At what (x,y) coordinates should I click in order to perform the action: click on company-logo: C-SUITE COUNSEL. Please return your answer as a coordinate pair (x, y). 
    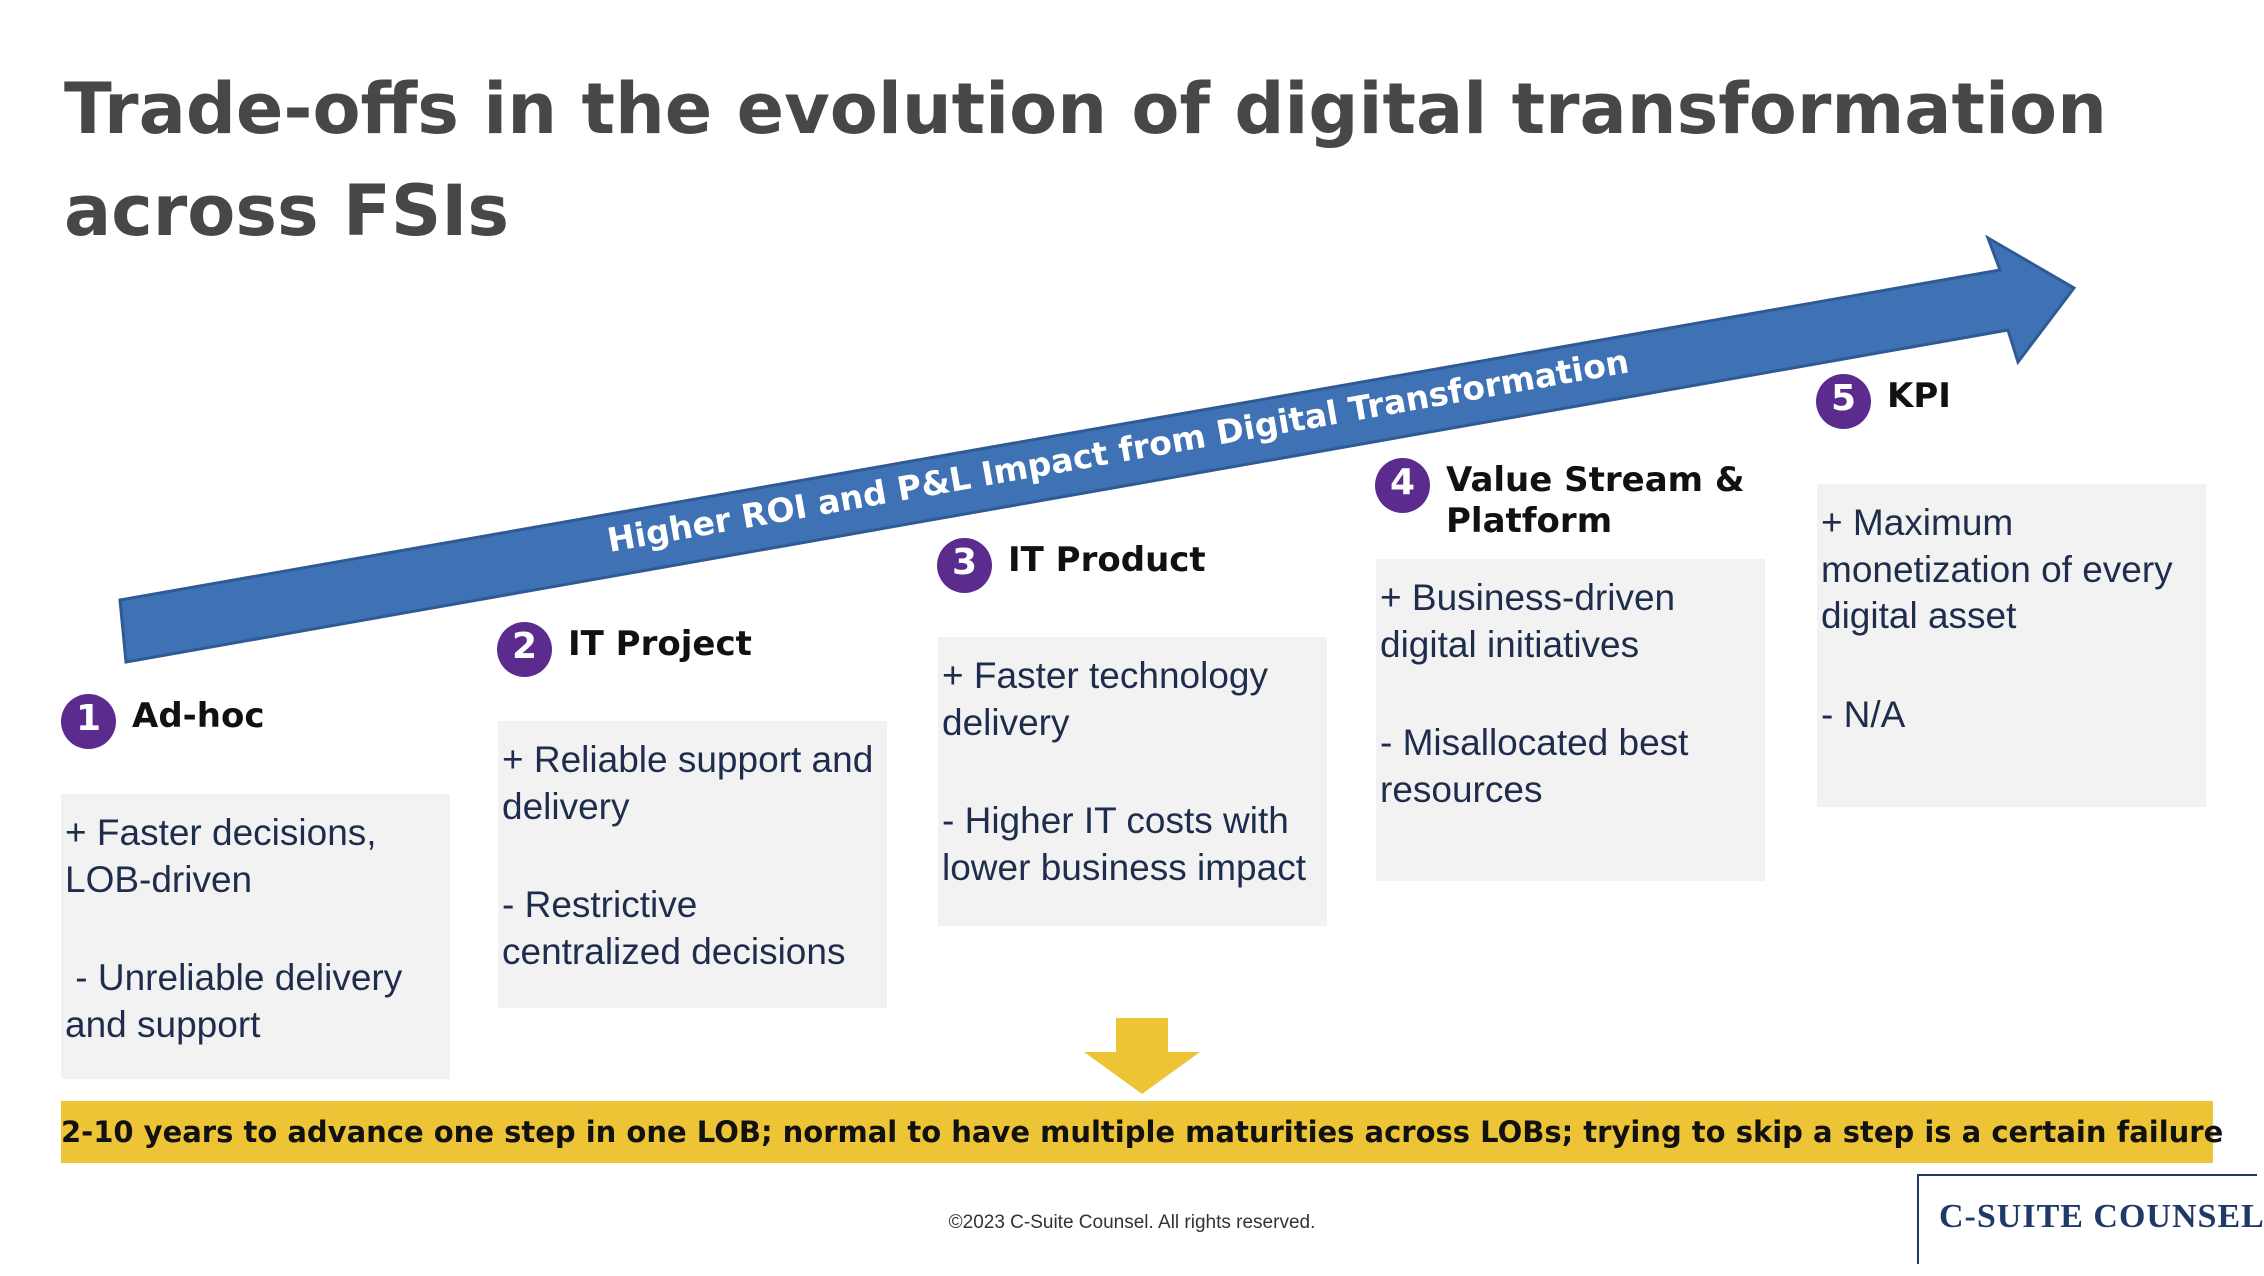
    Looking at the image, I should click on (2090, 1219).